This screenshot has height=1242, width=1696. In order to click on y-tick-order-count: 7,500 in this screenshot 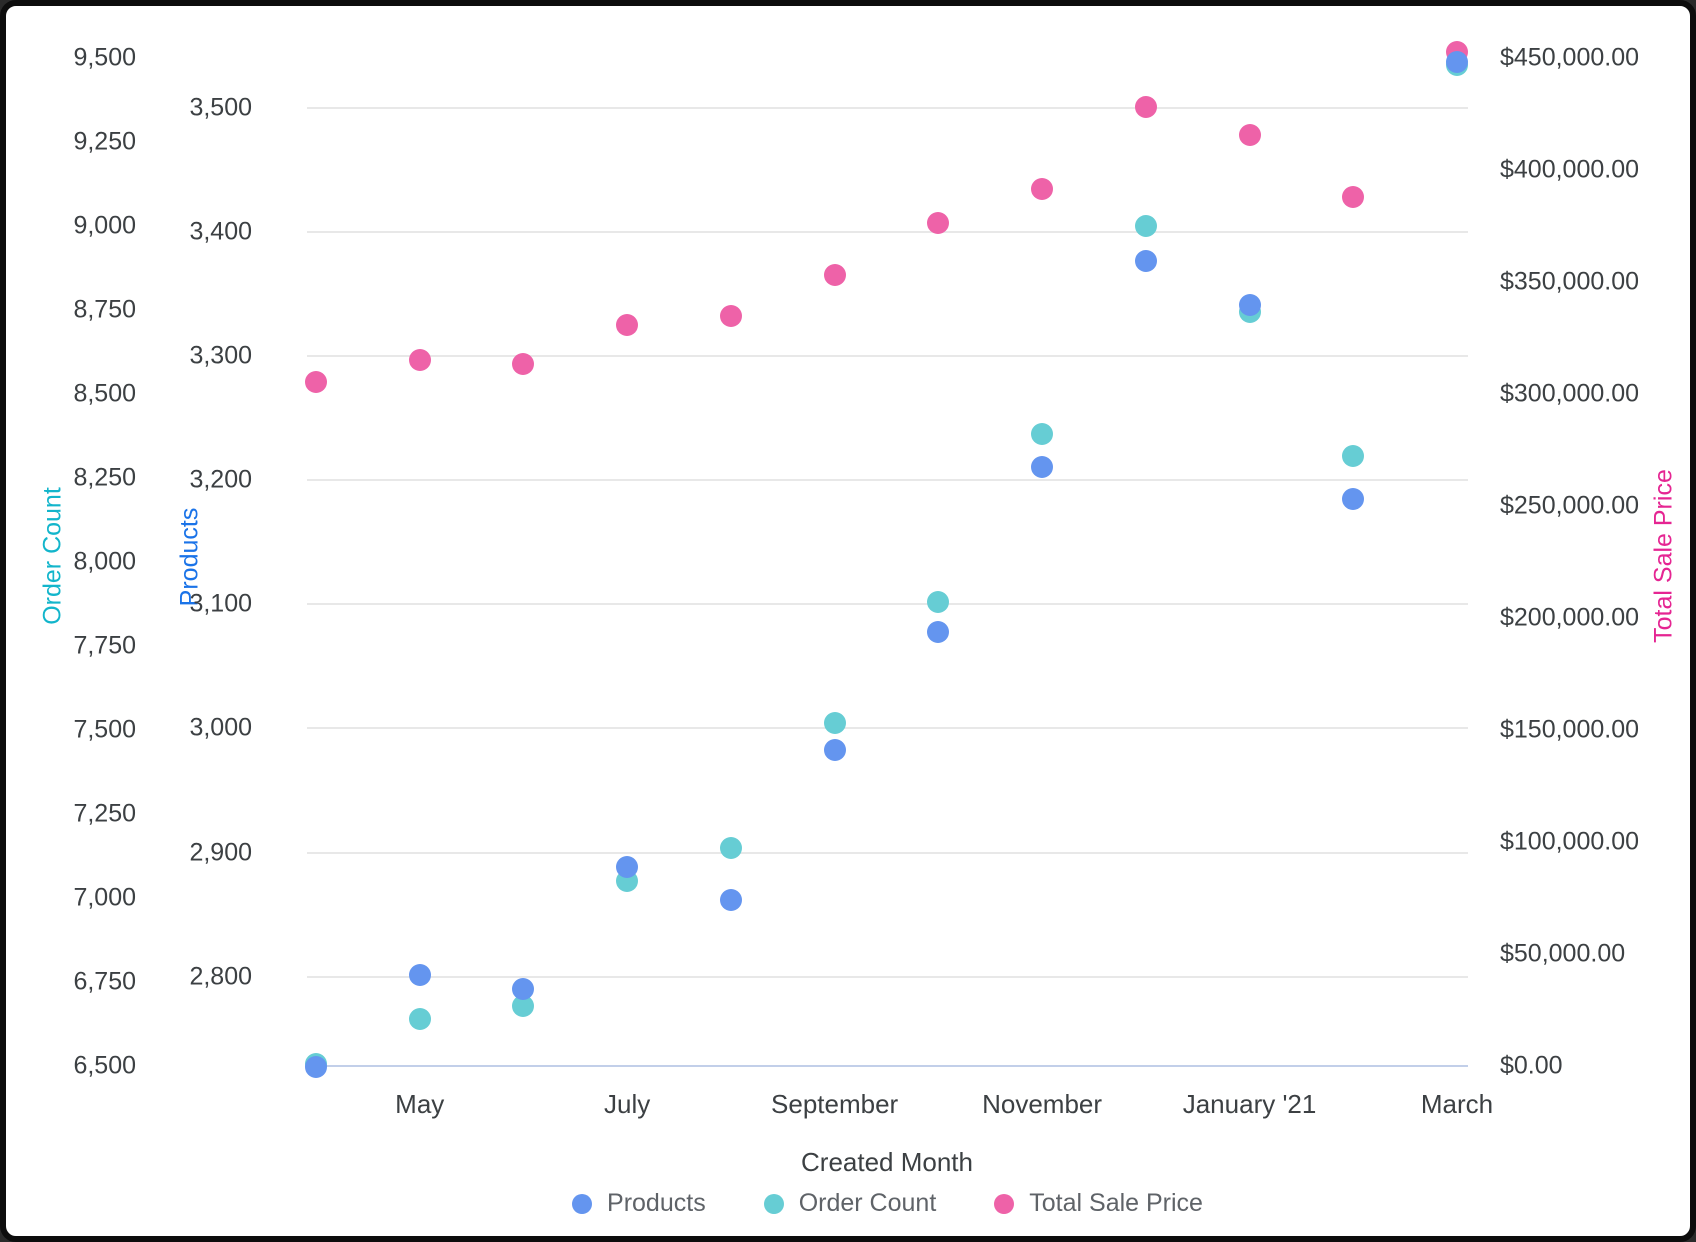, I will do `click(104, 729)`.